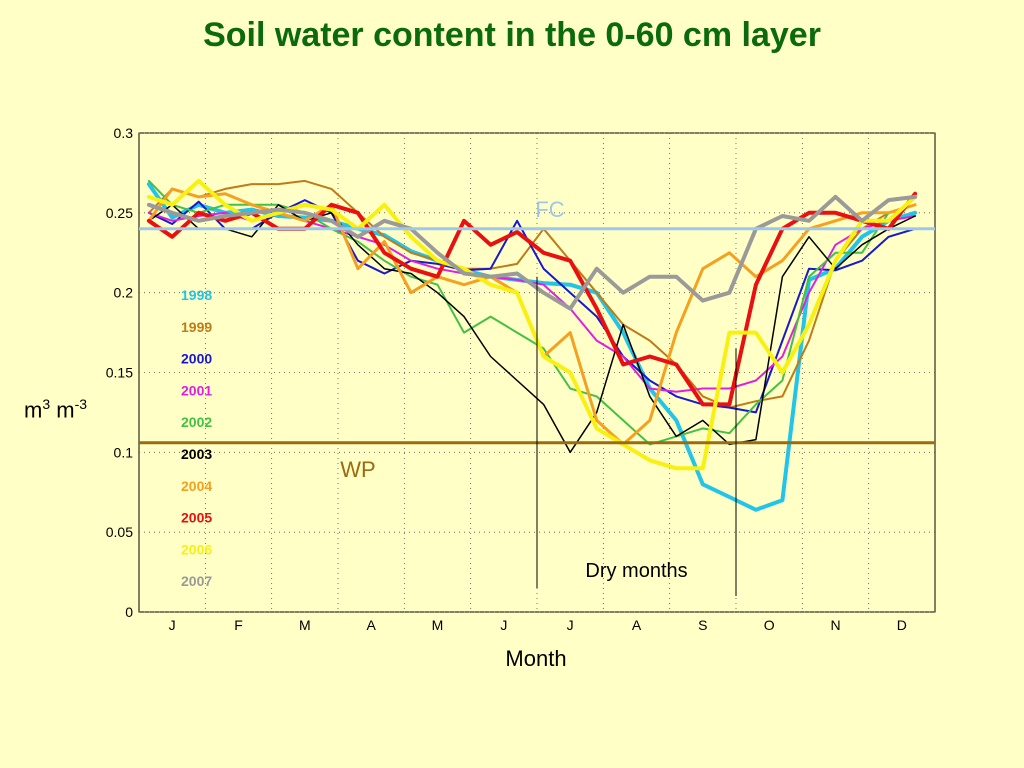 This screenshot has height=768, width=1024. I want to click on y-tick-label: 0.15, so click(119, 373).